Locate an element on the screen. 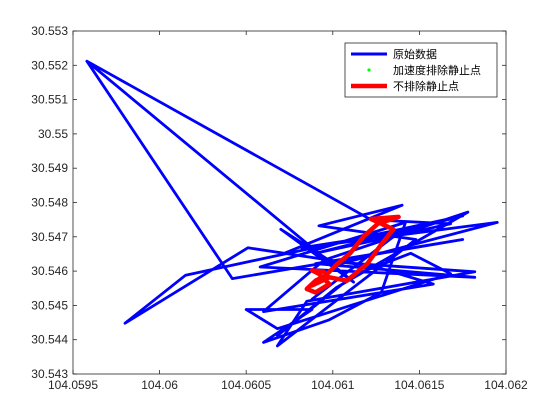  legend-label-2: 加速度排除静止点 is located at coordinates (437, 70).